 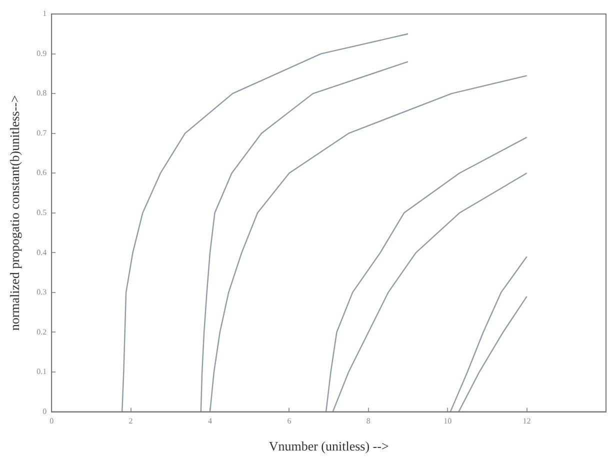 What do you see at coordinates (41, 212) in the screenshot?
I see `y-tick-label: 0.5` at bounding box center [41, 212].